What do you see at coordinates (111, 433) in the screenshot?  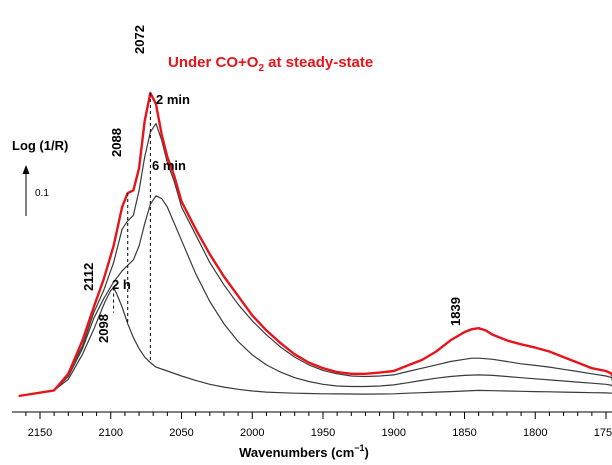 I see `x-tick-label: 2100` at bounding box center [111, 433].